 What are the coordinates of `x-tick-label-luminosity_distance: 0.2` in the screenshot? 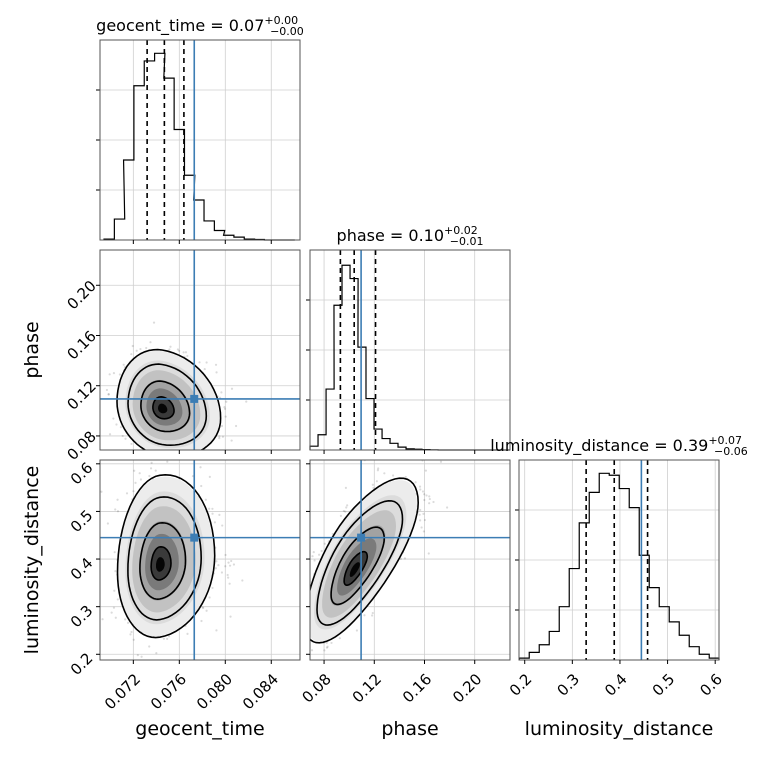 It's located at (521, 685).